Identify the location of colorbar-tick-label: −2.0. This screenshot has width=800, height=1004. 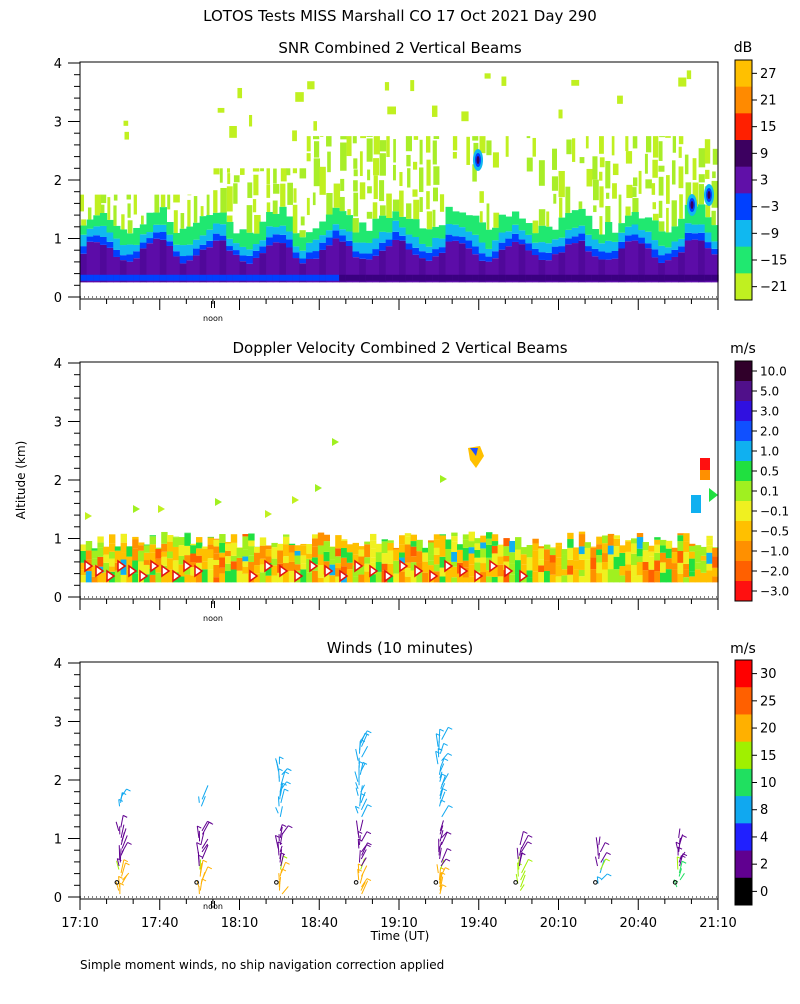
(774, 572).